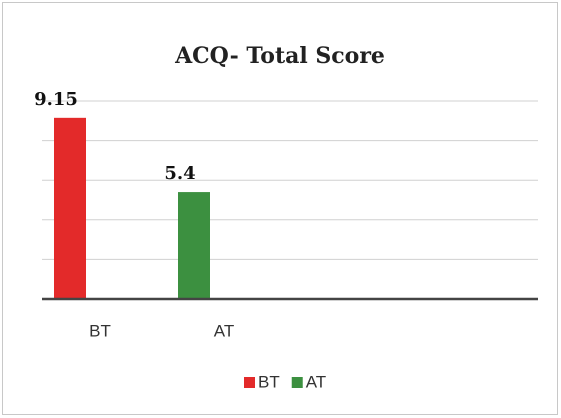 This screenshot has width=561, height=418. Describe the element at coordinates (316, 381) in the screenshot. I see `legend-label: AT` at that location.